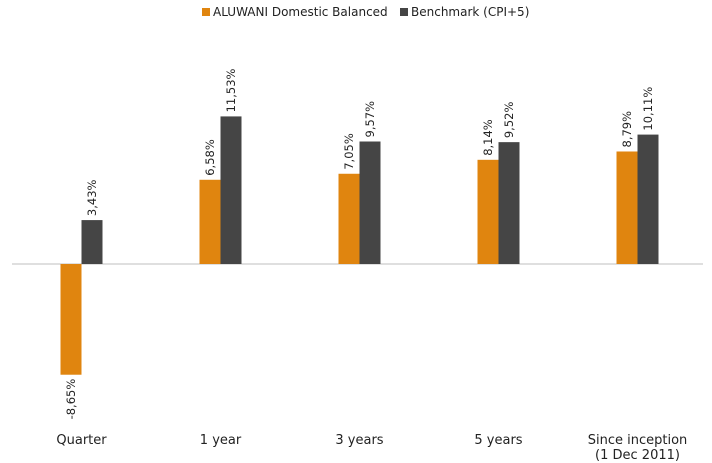 Image resolution: width=712 pixels, height=463 pixels. What do you see at coordinates (206, 12) in the screenshot?
I see `legend-swatch-aluwani` at bounding box center [206, 12].